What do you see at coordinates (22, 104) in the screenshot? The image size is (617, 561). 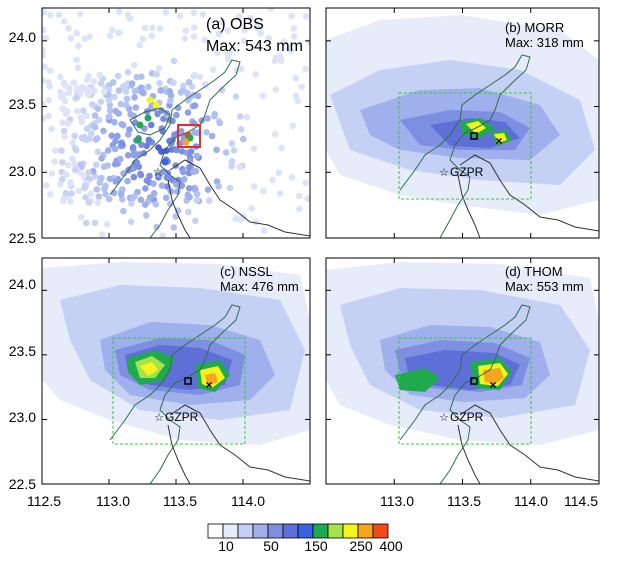 I see `lat-tick-label: 23.5` at bounding box center [22, 104].